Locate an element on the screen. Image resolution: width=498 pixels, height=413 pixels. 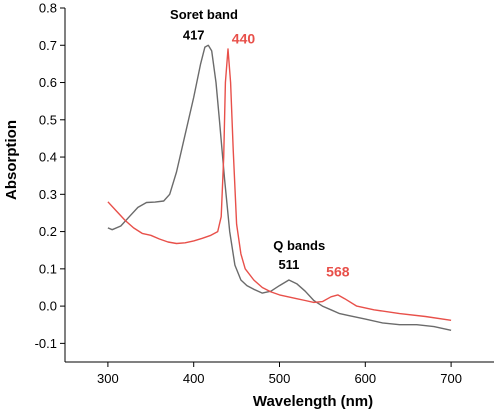
y-tick-label: 0.0 is located at coordinates (48, 306).